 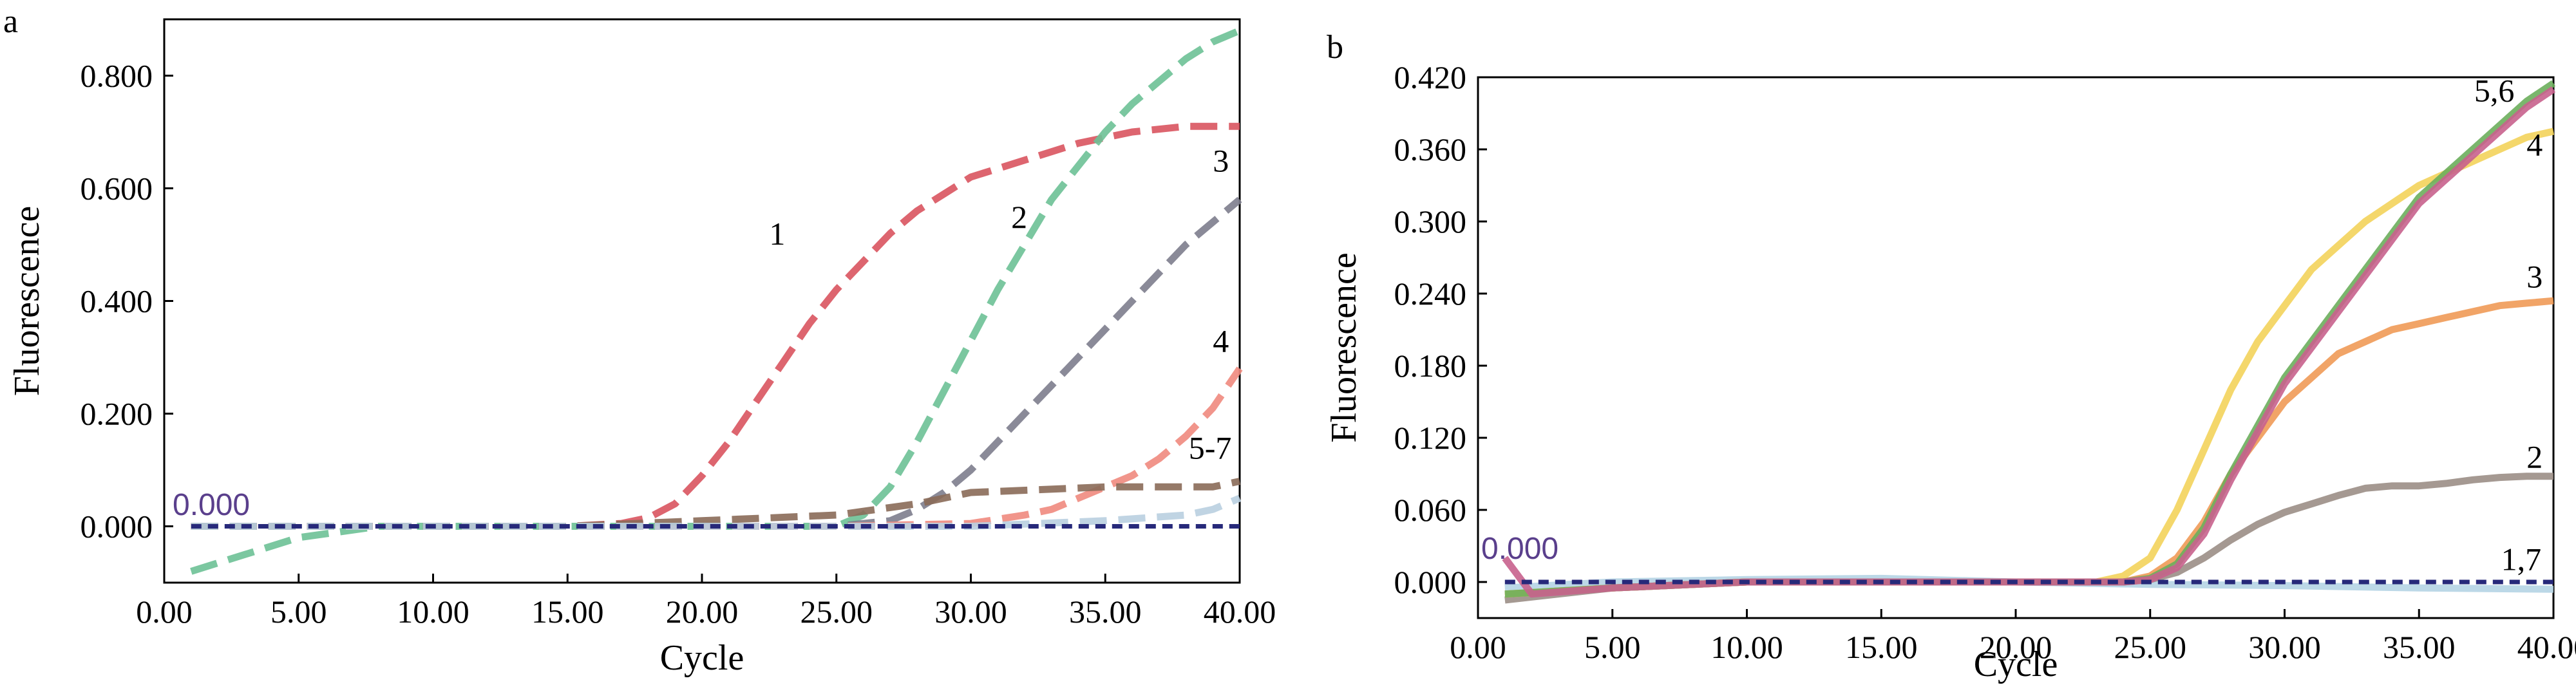 What do you see at coordinates (777, 234) in the screenshot?
I see `curve-label: 1` at bounding box center [777, 234].